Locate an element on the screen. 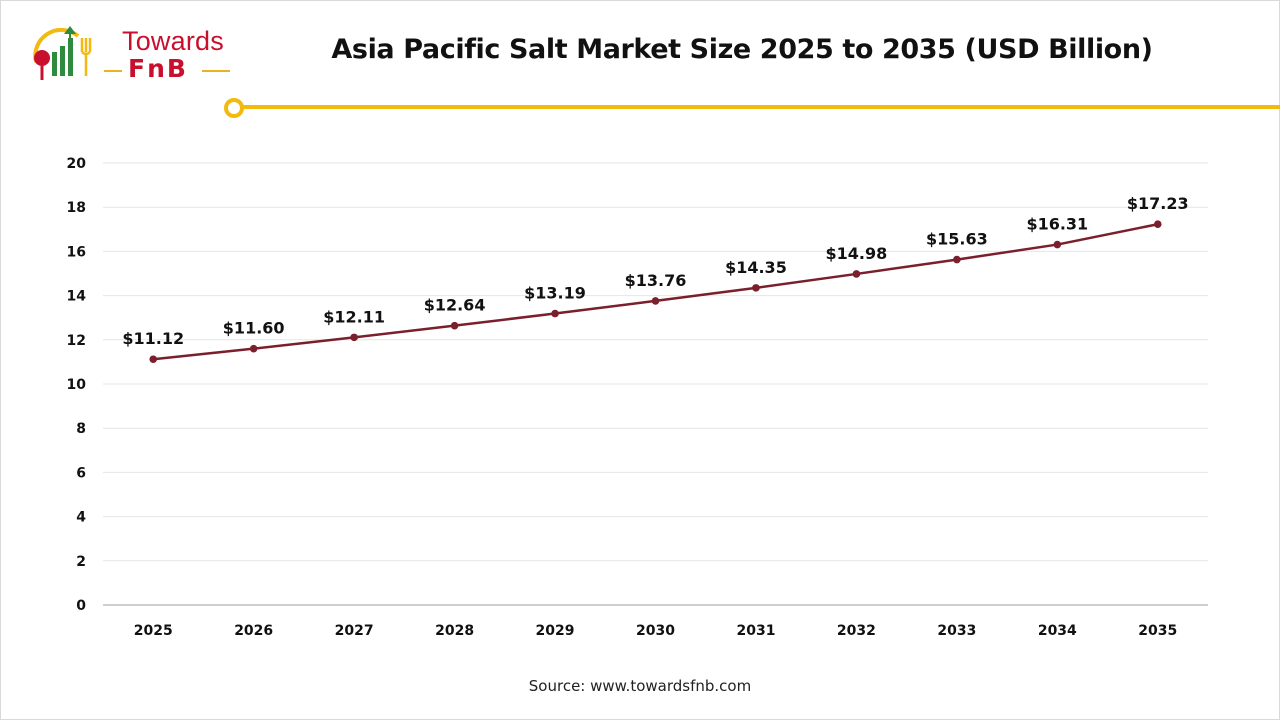  y-axis-ticks: 0 2 4 6 8 10 12 14 16 18 20 is located at coordinates (77, 385).